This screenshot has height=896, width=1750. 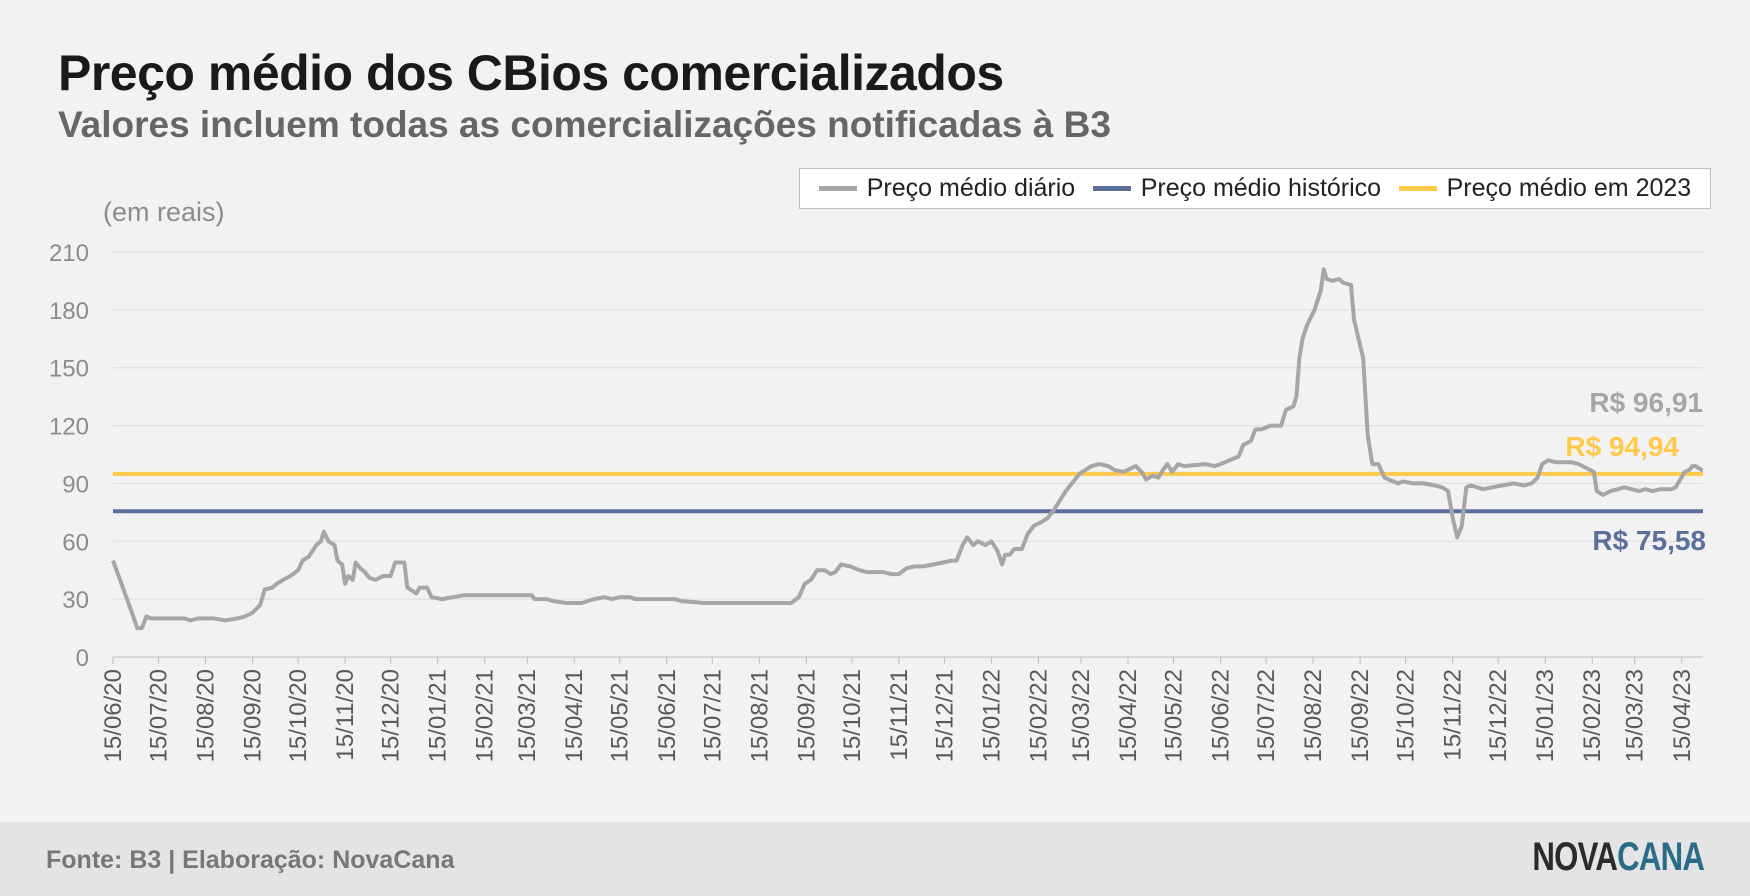 I want to click on x-tick-label: 15/09/21, so click(x=806, y=715).